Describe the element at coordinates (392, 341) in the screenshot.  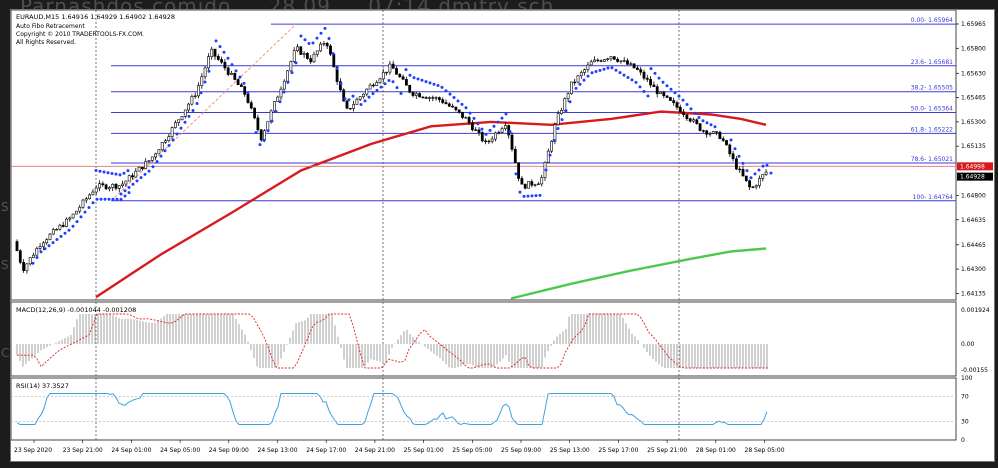
I see `macd-histogram` at that location.